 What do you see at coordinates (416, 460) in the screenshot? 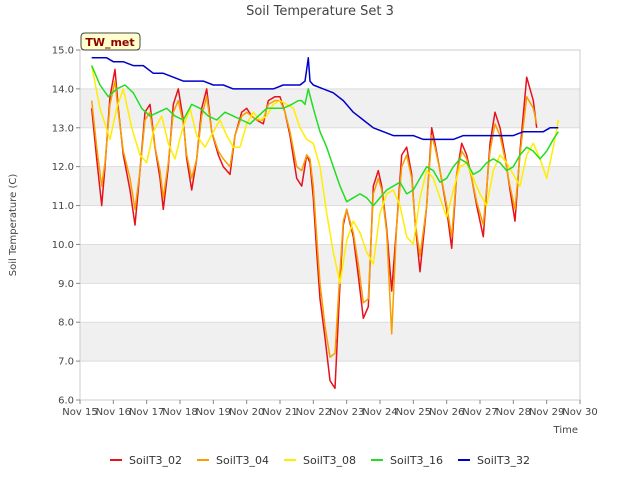
I see `legend-label: SoilT3_16` at bounding box center [416, 460].